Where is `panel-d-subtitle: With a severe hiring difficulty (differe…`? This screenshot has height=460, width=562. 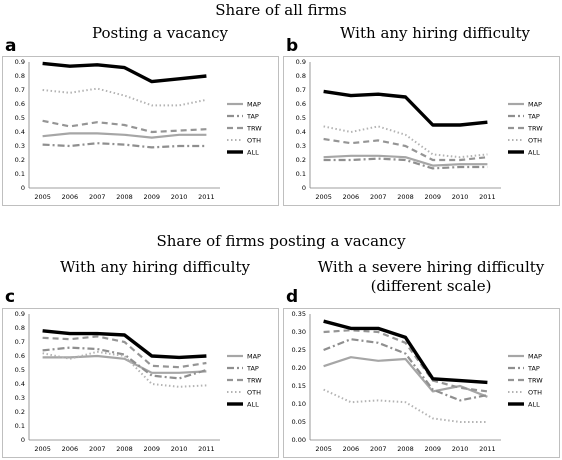
panel-d-subtitle: With a severe hiring difficulty (differe… is located at coordinates (431, 277).